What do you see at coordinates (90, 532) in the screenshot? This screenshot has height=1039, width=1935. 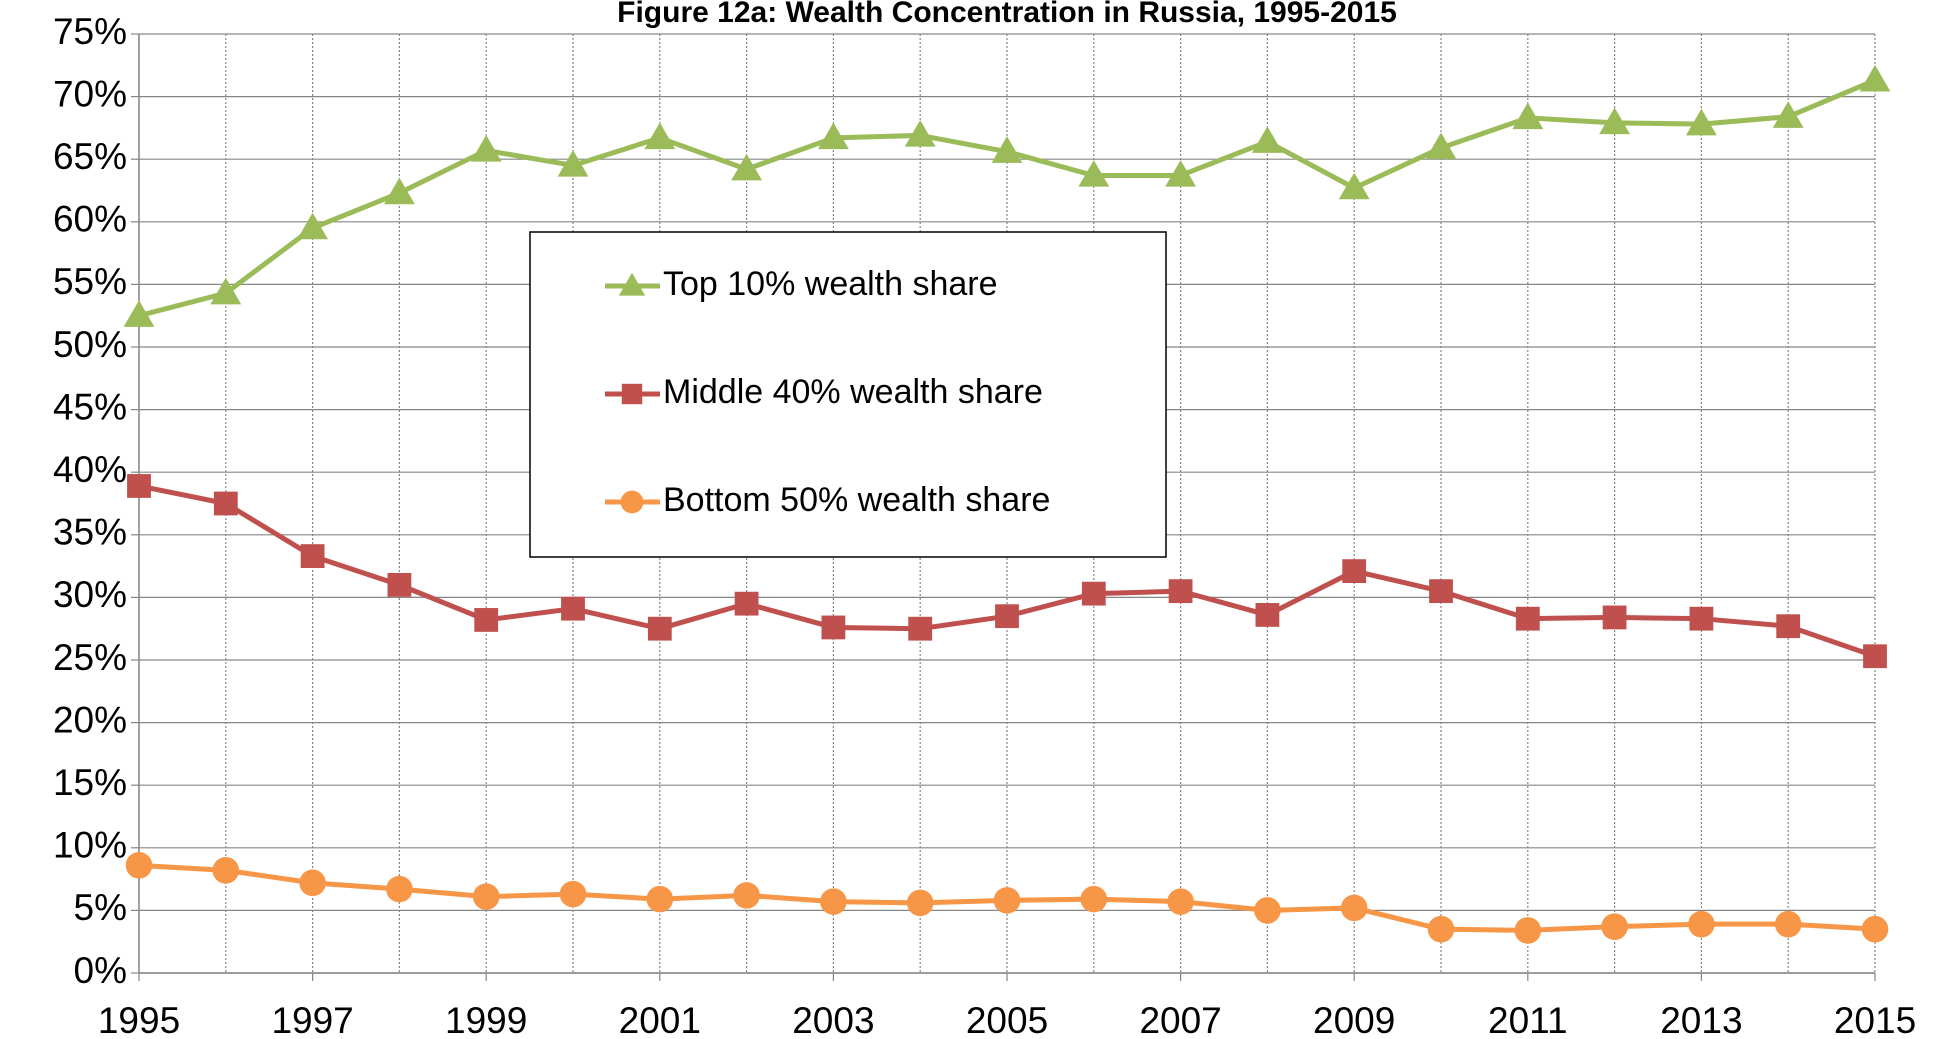 I see `y-tick-label: 35%` at bounding box center [90, 532].